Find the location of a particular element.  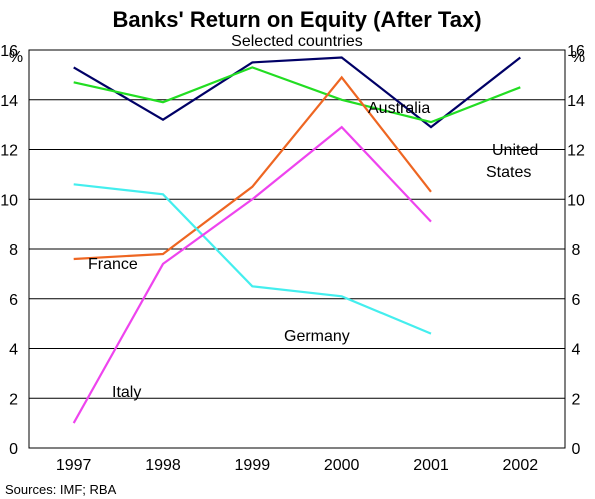

y-tick-right-8: 8 is located at coordinates (576, 250).